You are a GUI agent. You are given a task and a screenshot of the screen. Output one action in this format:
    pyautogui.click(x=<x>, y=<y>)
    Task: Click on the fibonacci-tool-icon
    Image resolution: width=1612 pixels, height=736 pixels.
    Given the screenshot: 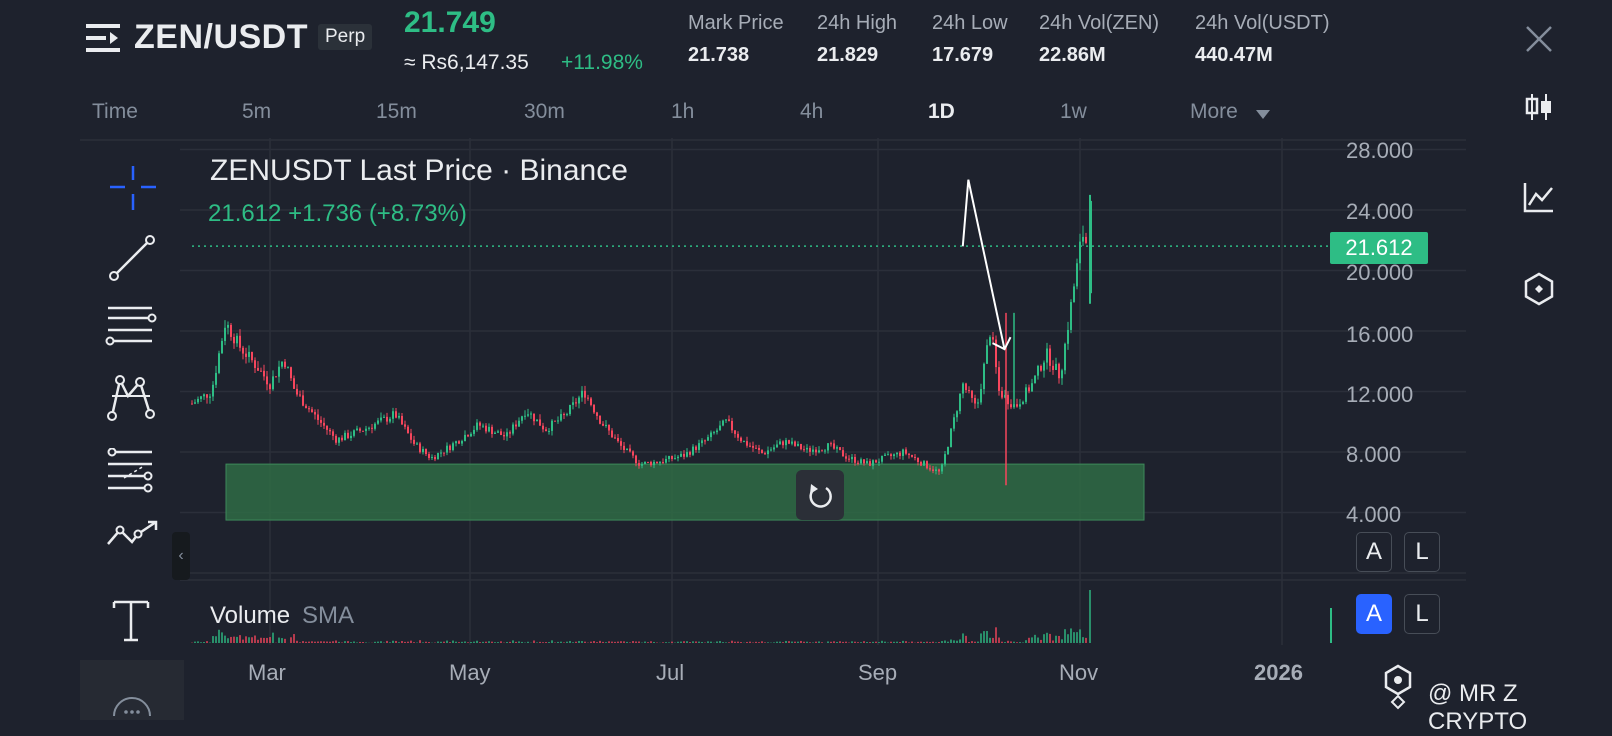 What is the action you would take?
    pyautogui.click(x=133, y=473)
    